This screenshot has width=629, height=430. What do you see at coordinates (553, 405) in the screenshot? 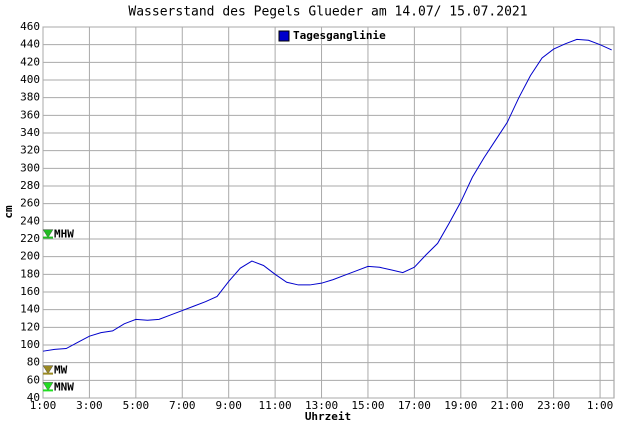
I see `x-tick-label: 23:00` at bounding box center [553, 405].